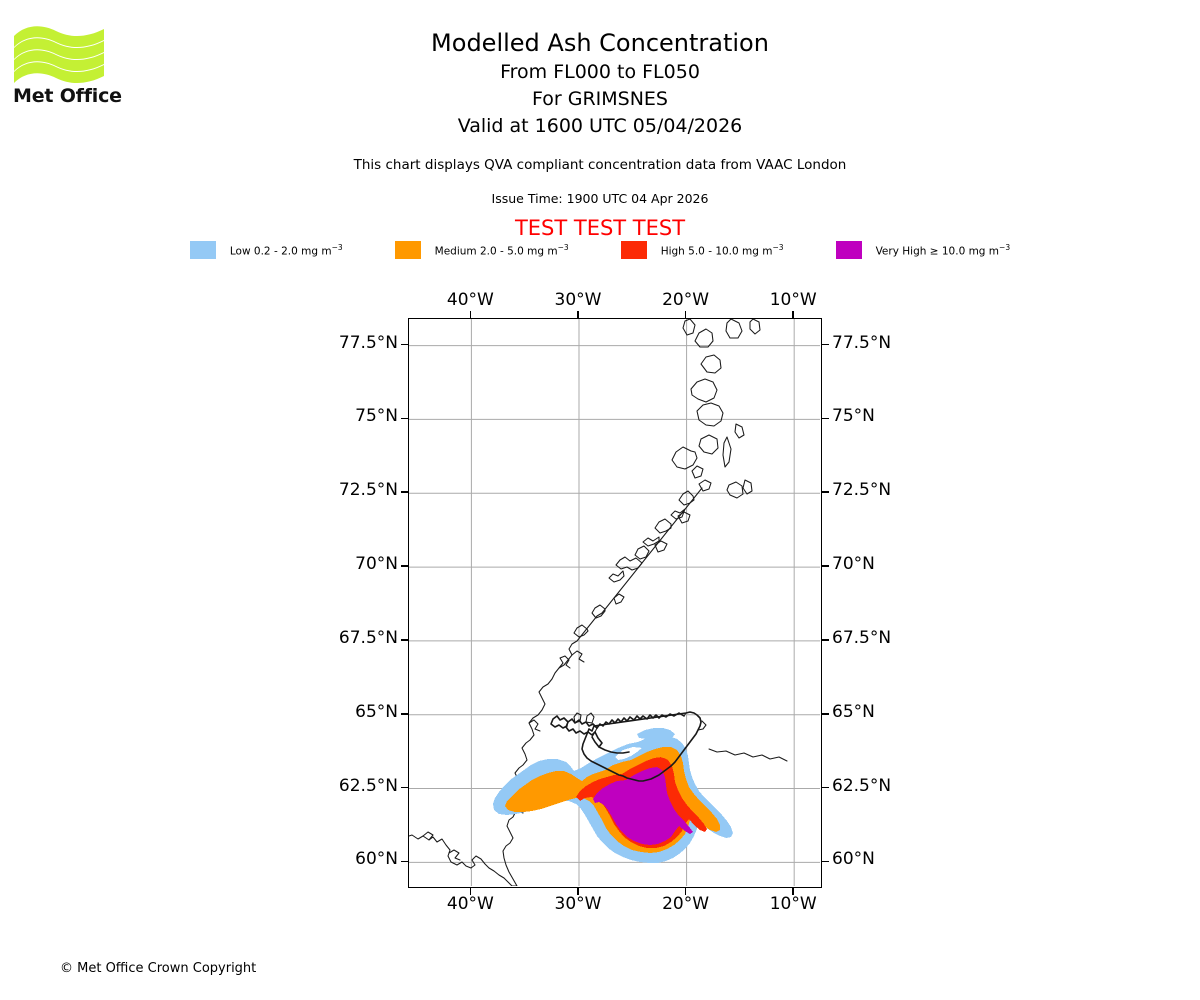 The image size is (1200, 1000). I want to click on lon-label-top-40°W: 40°W, so click(470, 300).